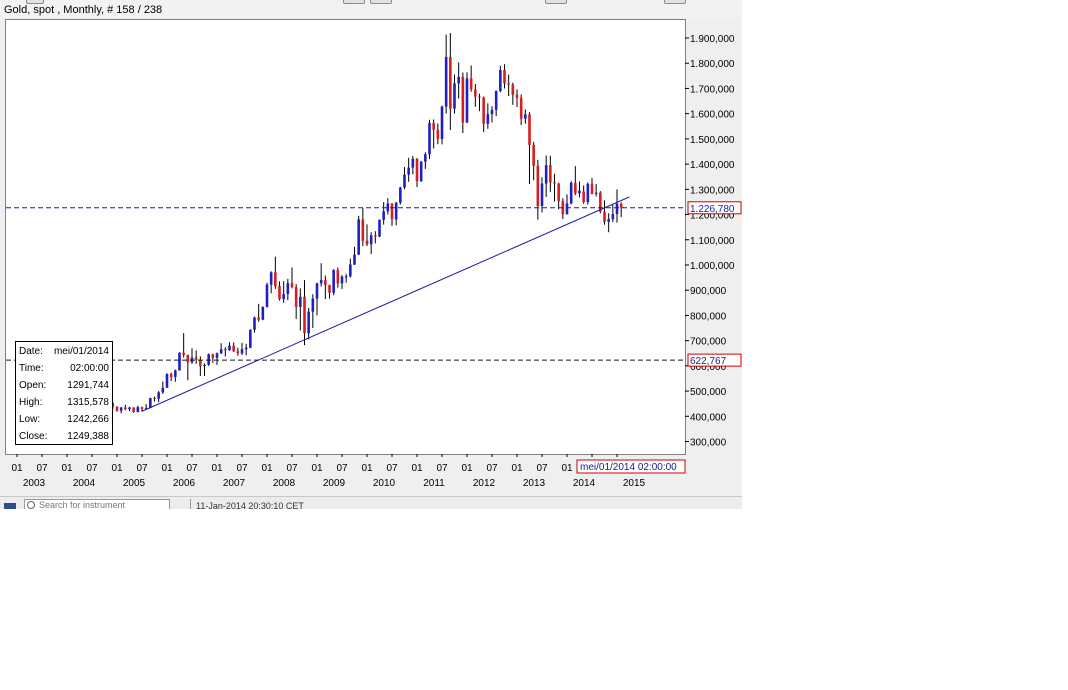 The width and height of the screenshot is (1068, 690). What do you see at coordinates (97, 504) in the screenshot?
I see `instrument-search-input: Search for instrument` at bounding box center [97, 504].